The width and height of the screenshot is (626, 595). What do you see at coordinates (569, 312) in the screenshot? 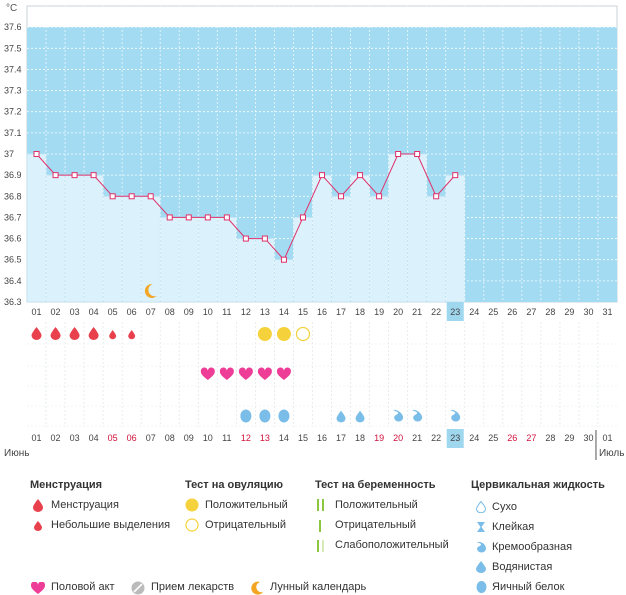
I see `x-tick-label: 29` at bounding box center [569, 312].